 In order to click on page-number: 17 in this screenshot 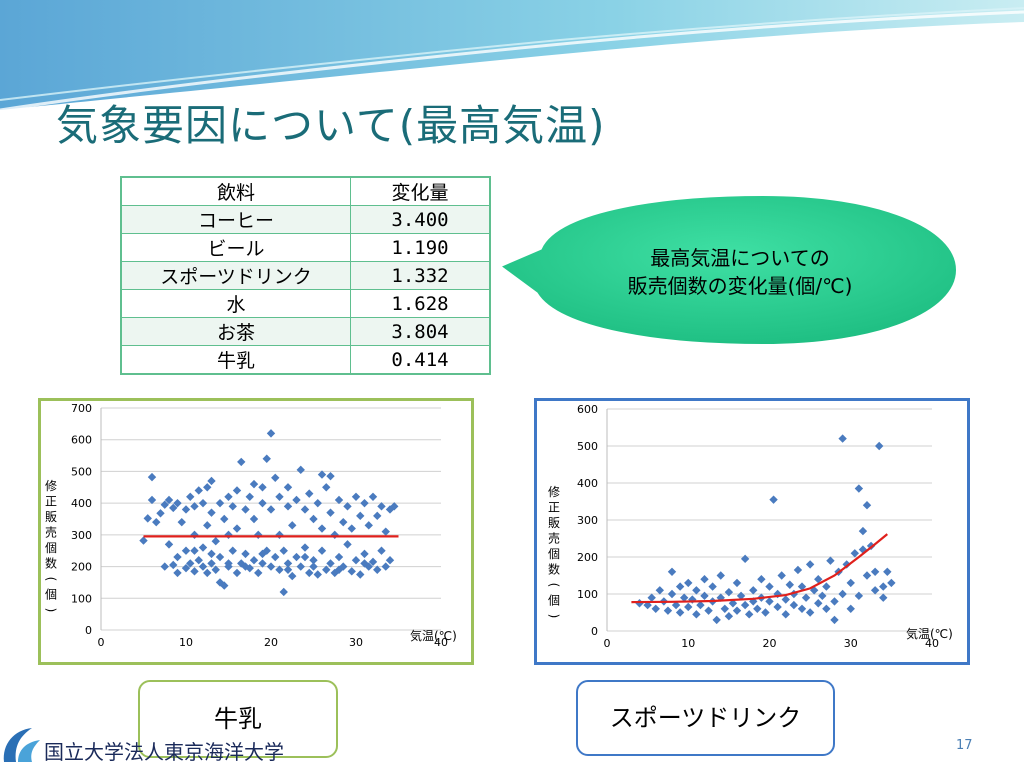, I will do `click(964, 745)`.